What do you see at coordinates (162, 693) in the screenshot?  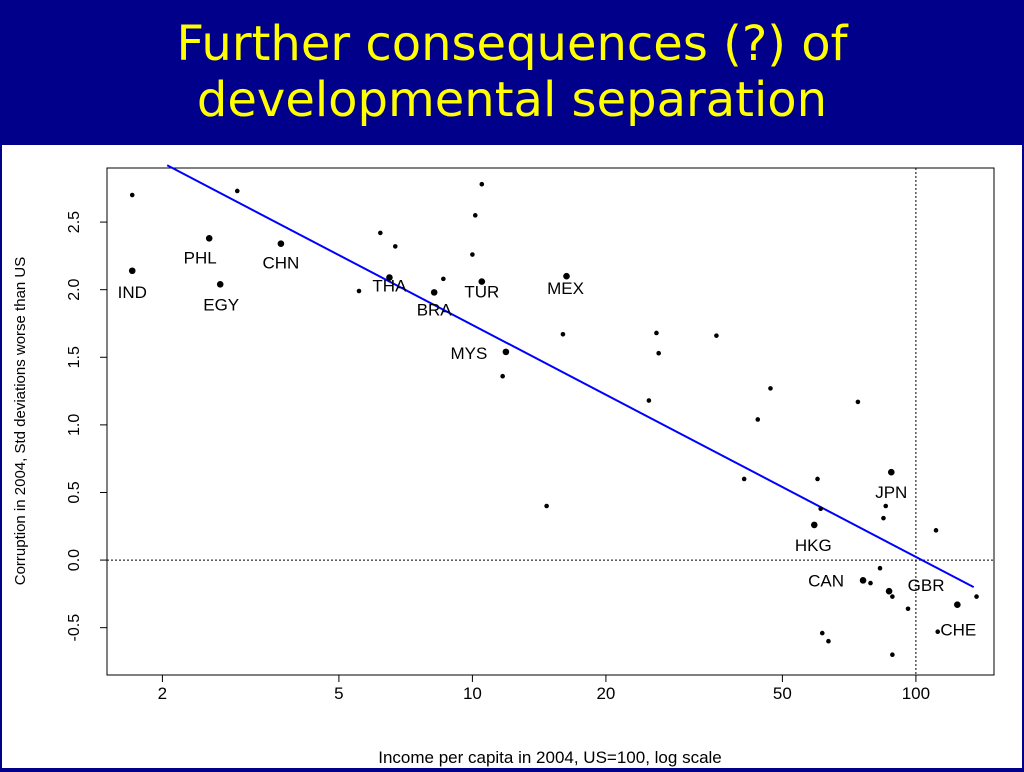 I see `x-tick-label: 2` at bounding box center [162, 693].